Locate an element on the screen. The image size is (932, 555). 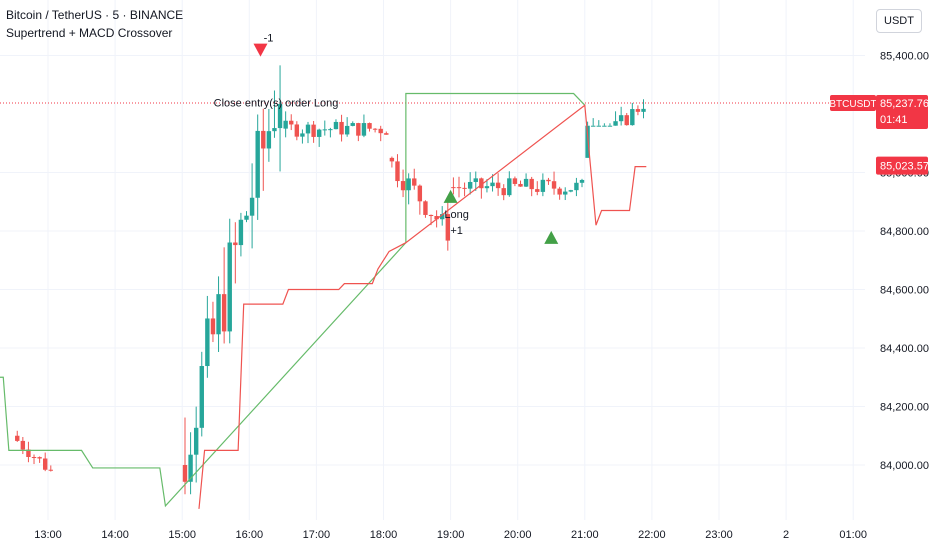
x-tick-label: 20:00 is located at coordinates (518, 535).